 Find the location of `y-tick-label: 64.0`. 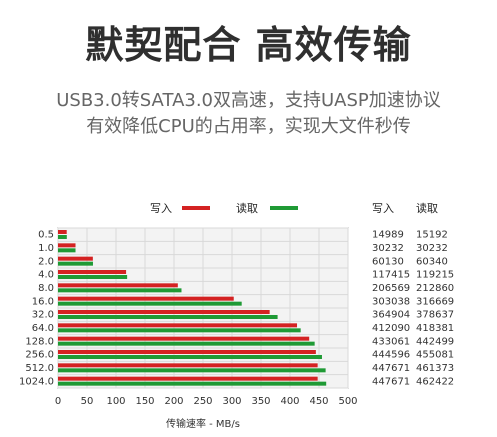

y-tick-label: 64.0 is located at coordinates (43, 328).